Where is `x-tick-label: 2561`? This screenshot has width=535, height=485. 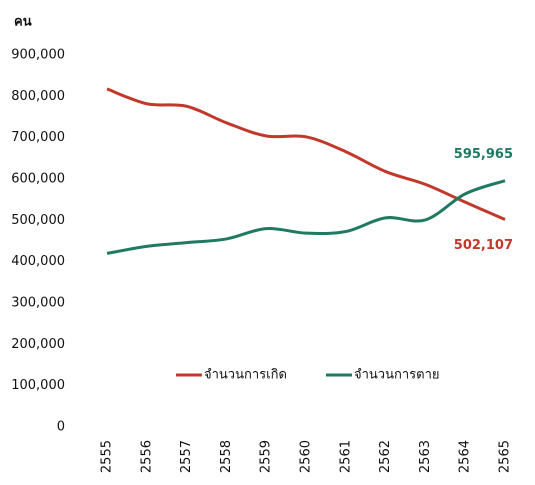
x-tick-label: 2561 is located at coordinates (345, 456).